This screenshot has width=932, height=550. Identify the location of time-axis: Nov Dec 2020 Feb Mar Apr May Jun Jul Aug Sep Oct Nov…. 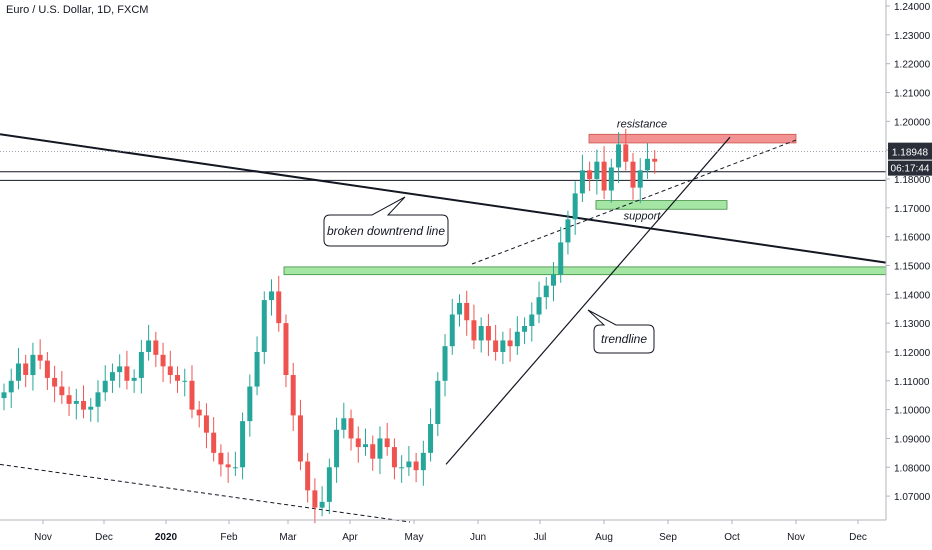
(443, 531).